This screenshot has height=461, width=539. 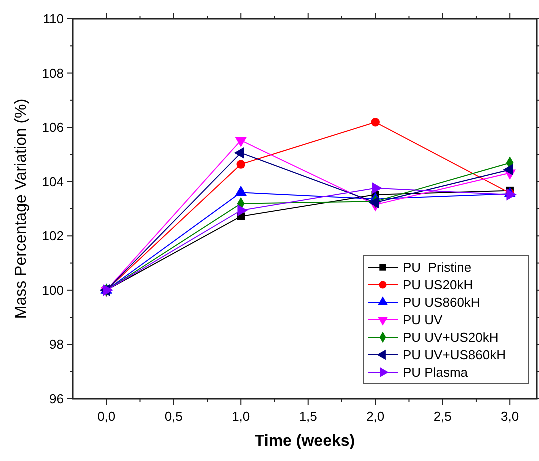 I want to click on x-tick-label: 0,0, so click(x=107, y=416).